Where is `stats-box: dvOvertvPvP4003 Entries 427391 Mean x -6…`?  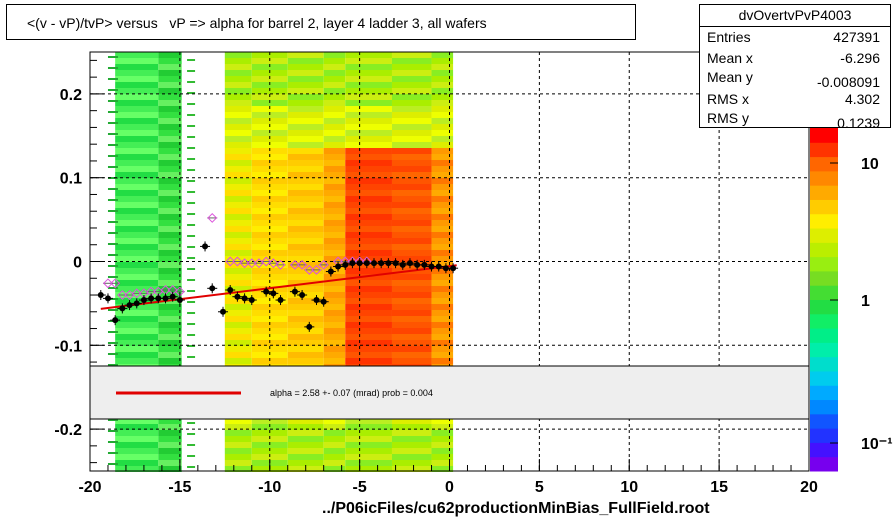 stats-box: dvOvertvPvP4003 Entries 427391 Mean x -6… is located at coordinates (795, 67).